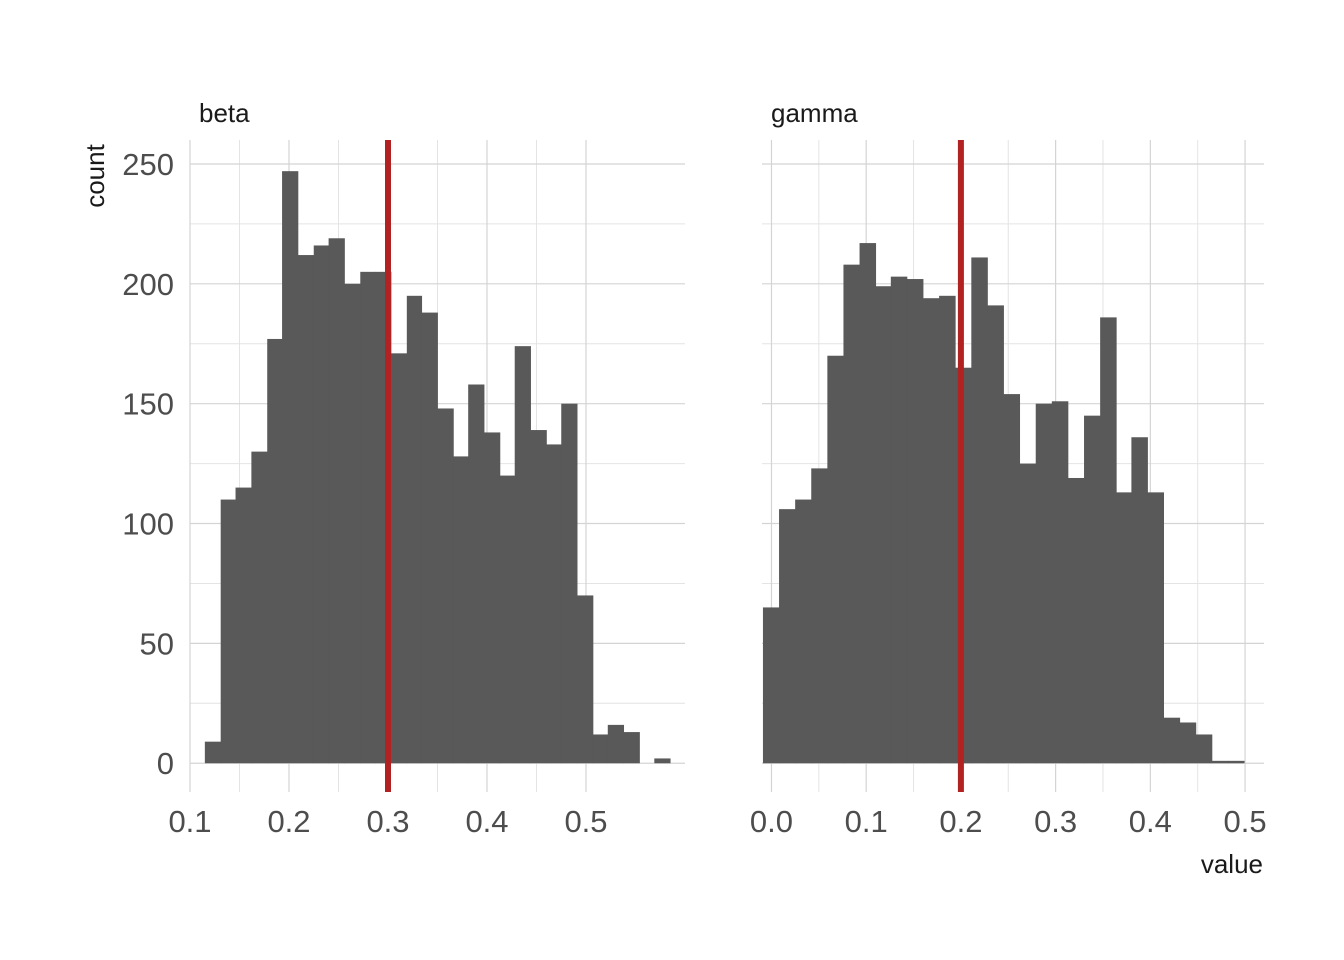 The height and width of the screenshot is (960, 1344). Describe the element at coordinates (771, 821) in the screenshot. I see `x-tick-label: 0.0` at that location.